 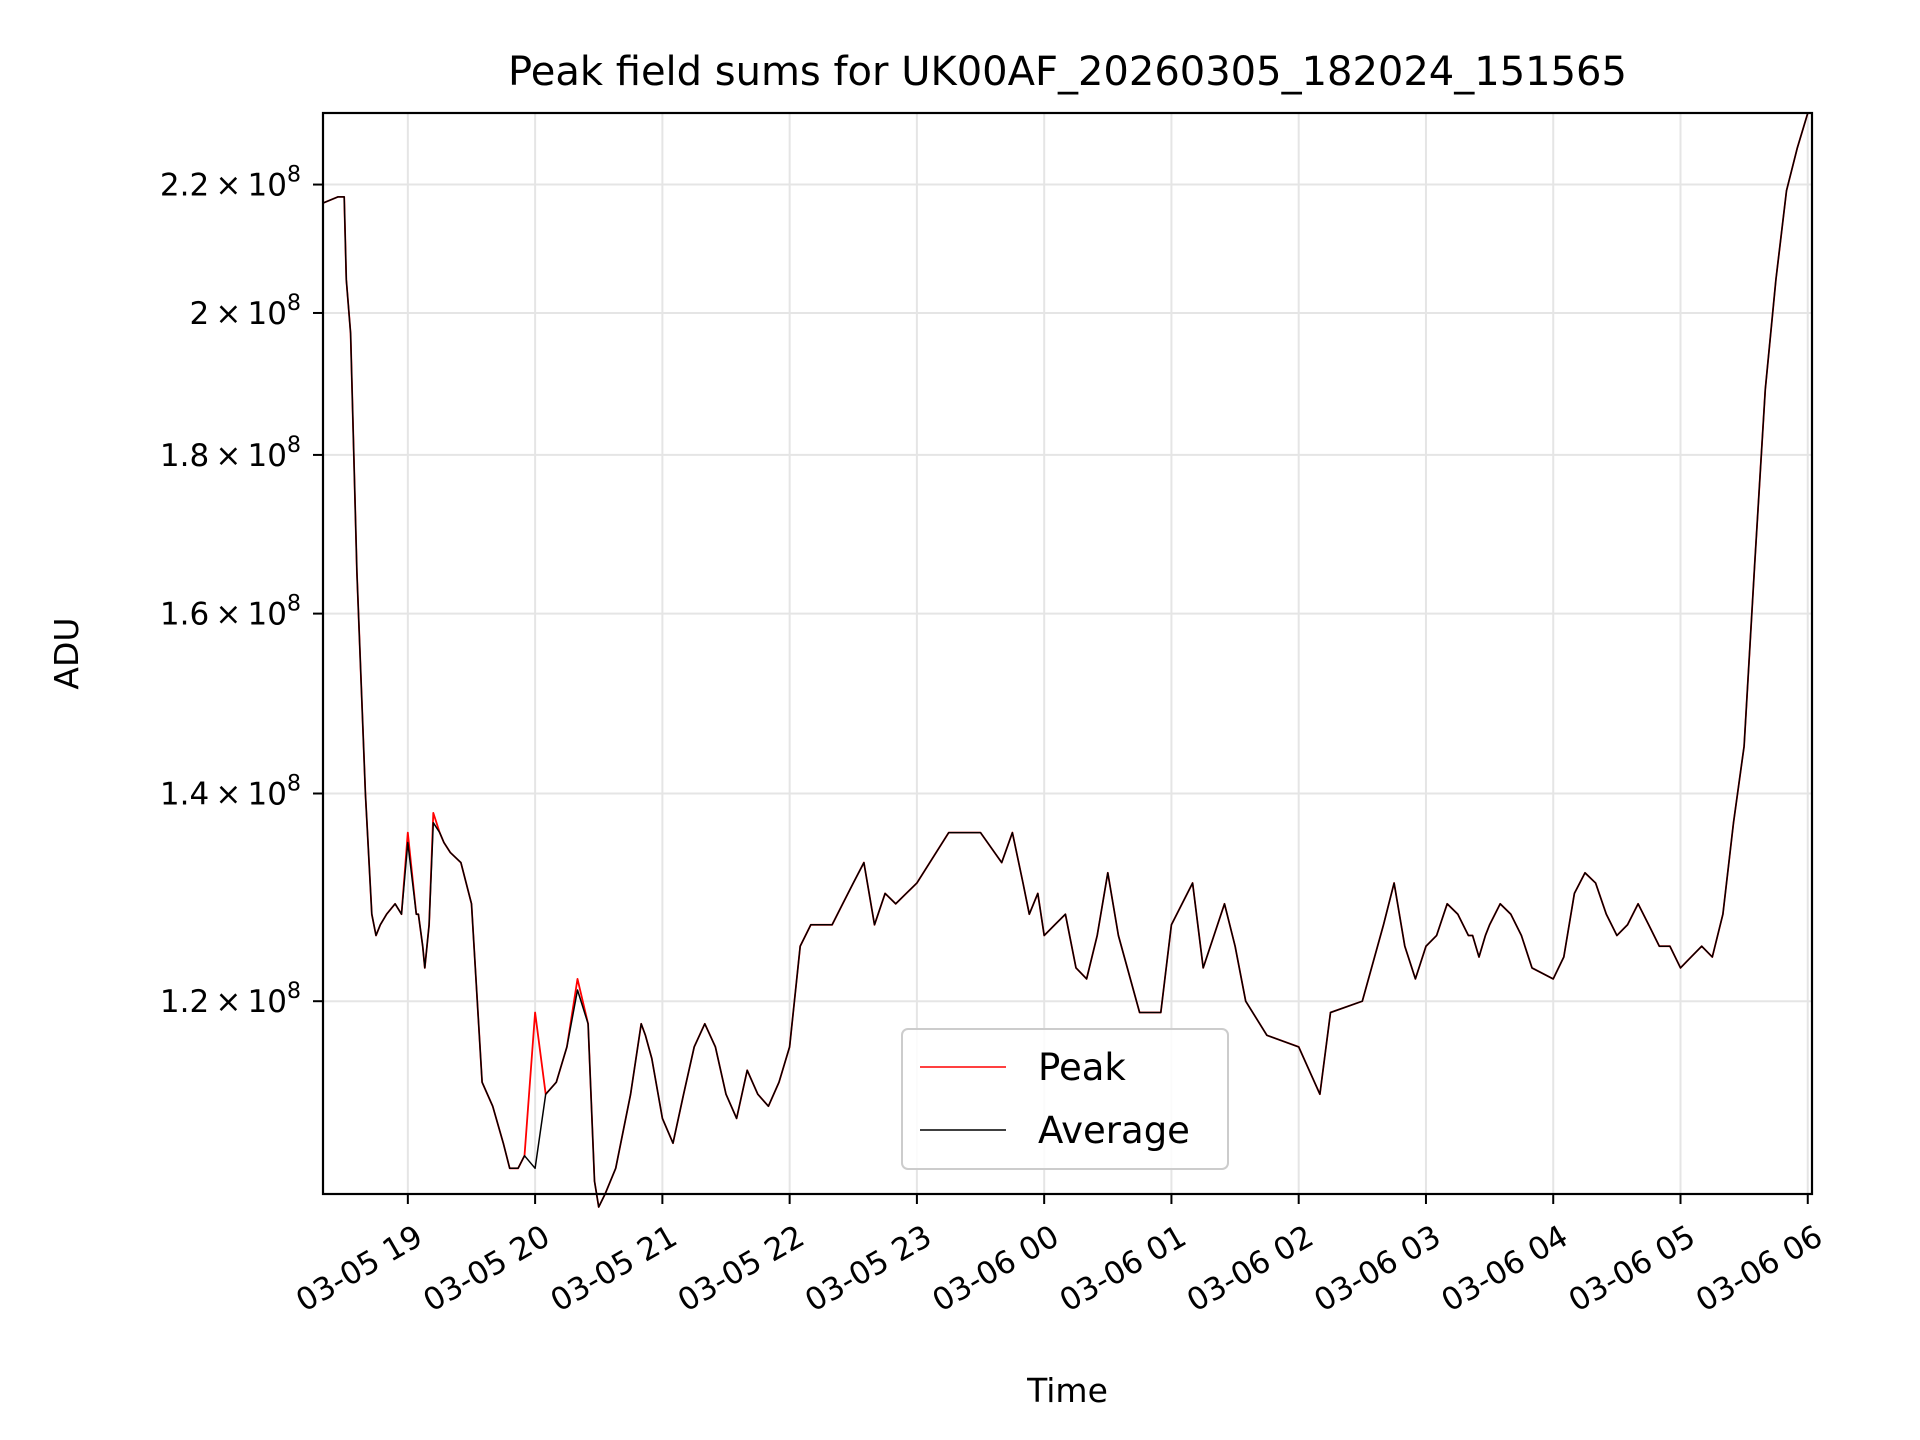 I want to click on x-tick-label: 03-05 20, so click(x=486, y=1268).